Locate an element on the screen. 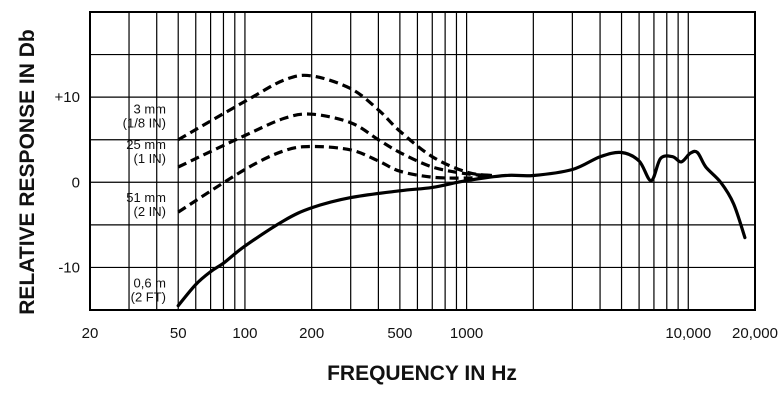 The image size is (784, 400). curve-label: 3 mm is located at coordinates (150, 109).